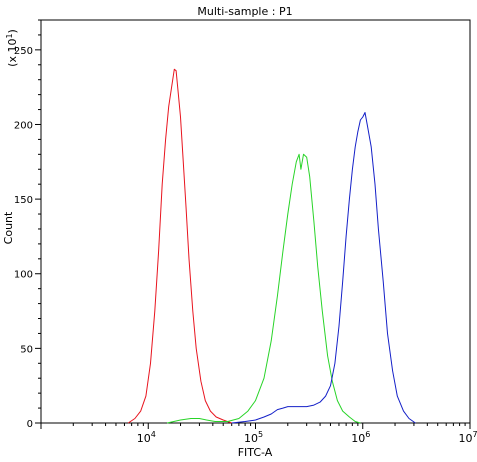  Describe the element at coordinates (467, 437) in the screenshot. I see `x-tick-label: 10⁷` at that location.